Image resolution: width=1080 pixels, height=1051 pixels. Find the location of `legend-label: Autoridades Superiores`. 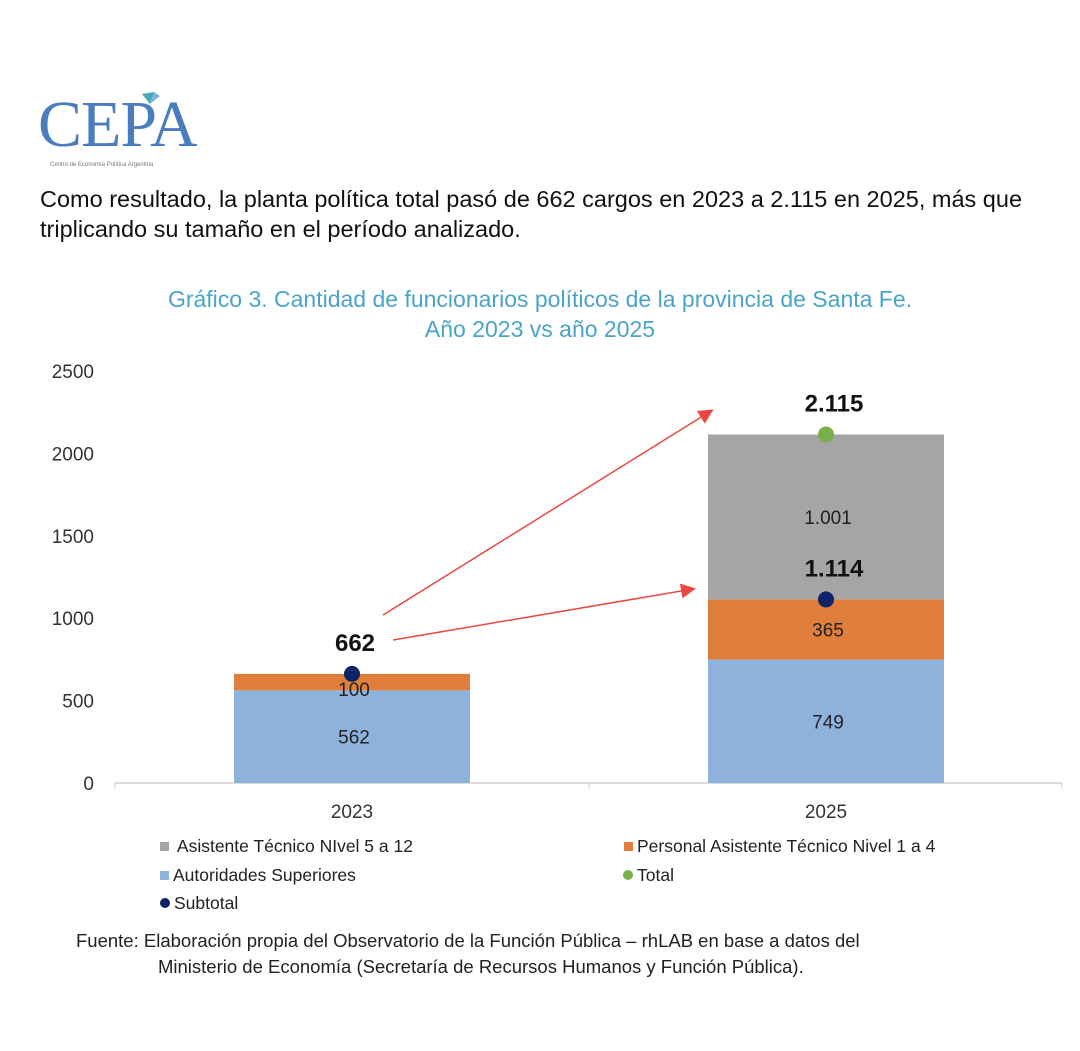

legend-label: Autoridades Superiores is located at coordinates (264, 875).